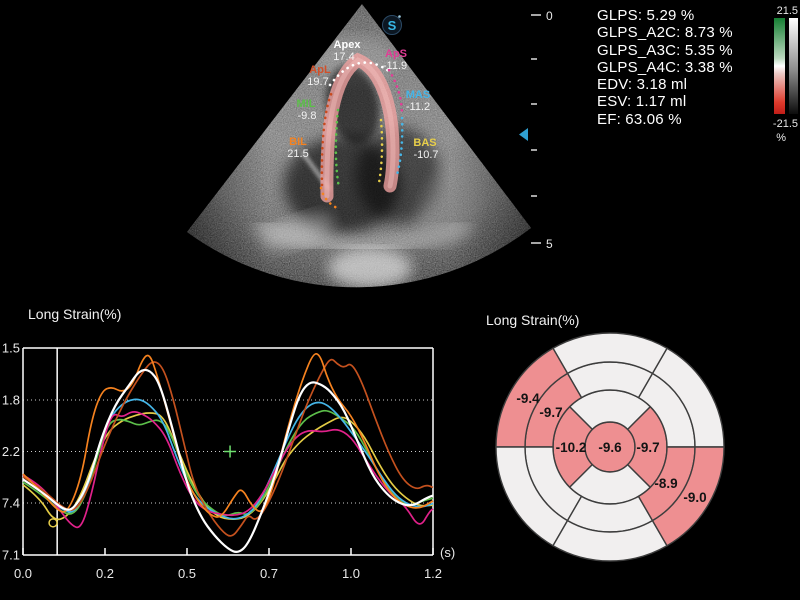  Describe the element at coordinates (399, 146) in the screenshot. I see `mas-dots` at that location.